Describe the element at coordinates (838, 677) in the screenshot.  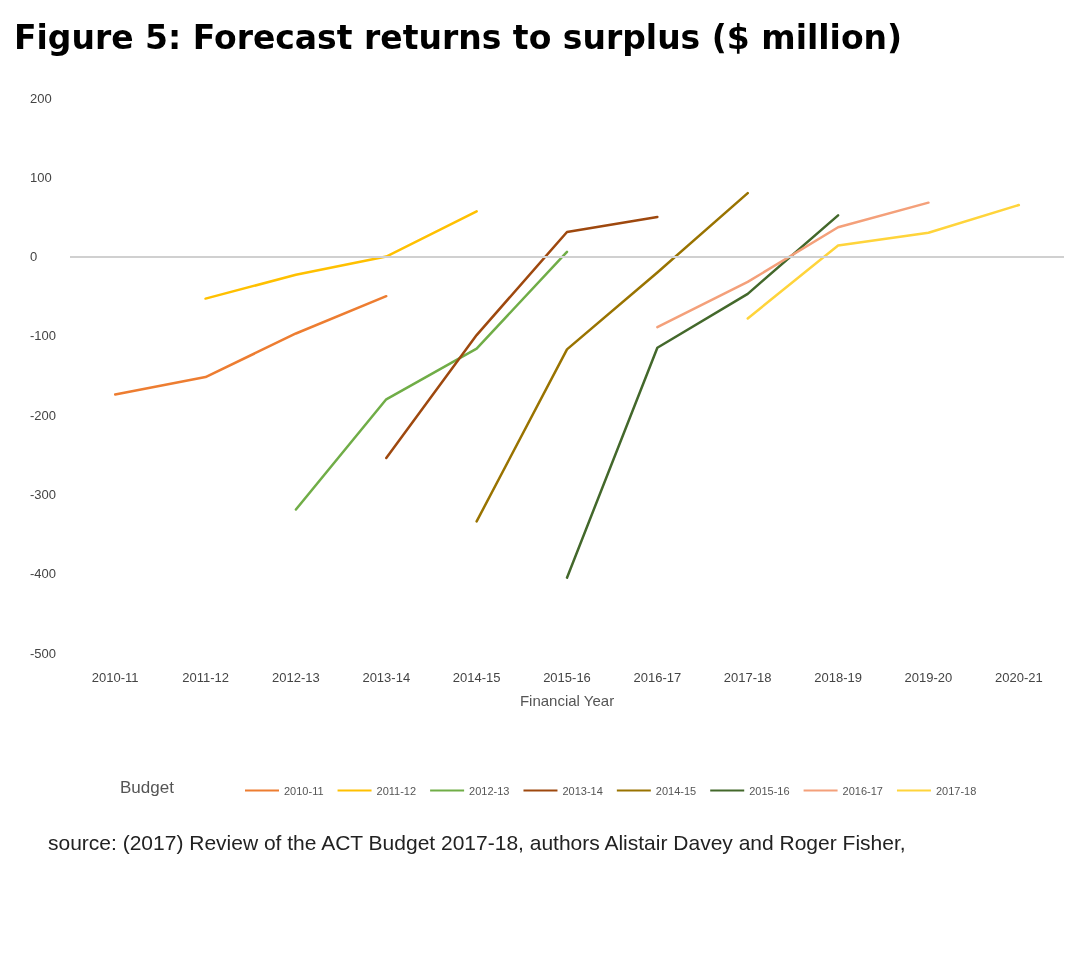
I see `x-tick-label: 2018-19` at that location.